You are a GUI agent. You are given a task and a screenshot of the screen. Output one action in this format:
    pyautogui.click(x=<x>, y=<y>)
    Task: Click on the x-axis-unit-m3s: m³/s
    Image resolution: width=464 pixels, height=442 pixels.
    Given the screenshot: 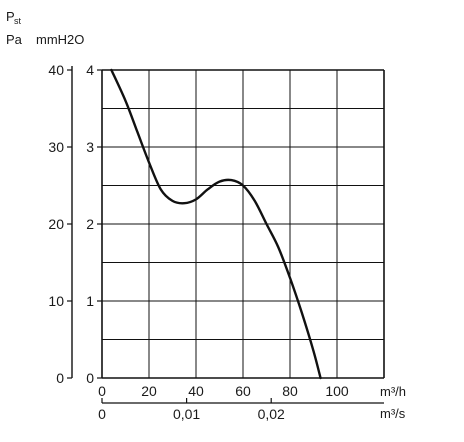 What is the action you would take?
    pyautogui.click(x=393, y=413)
    